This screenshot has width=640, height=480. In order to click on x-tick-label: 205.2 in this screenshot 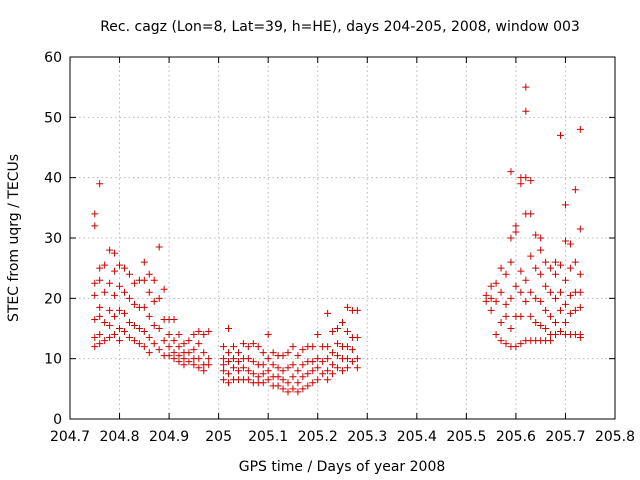, I will do `click(318, 437)`.